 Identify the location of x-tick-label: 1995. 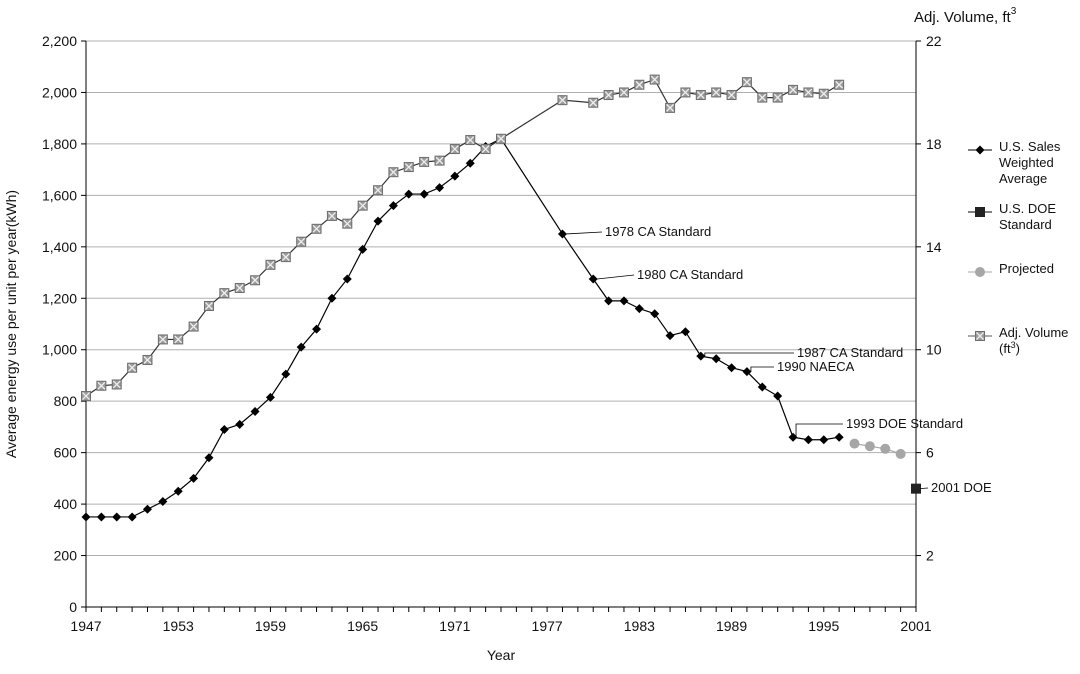
(823, 626).